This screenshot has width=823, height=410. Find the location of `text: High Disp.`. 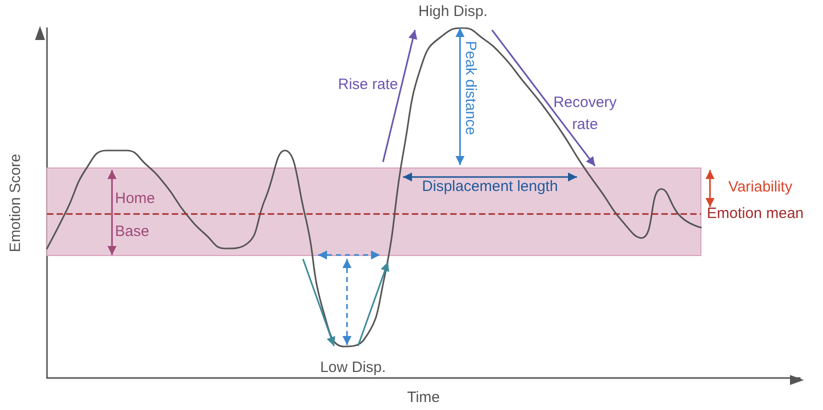

text: High Disp. is located at coordinates (453, 11).